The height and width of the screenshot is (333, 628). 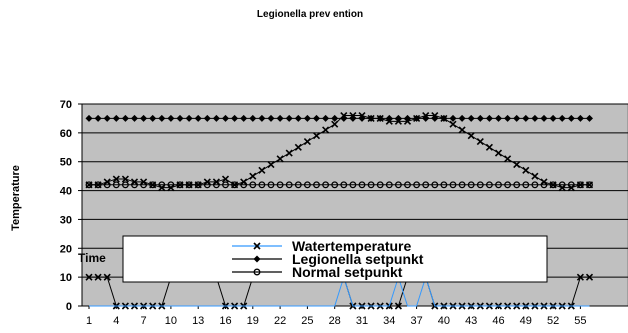 I want to click on x-tick-label: 16, so click(x=225, y=321).